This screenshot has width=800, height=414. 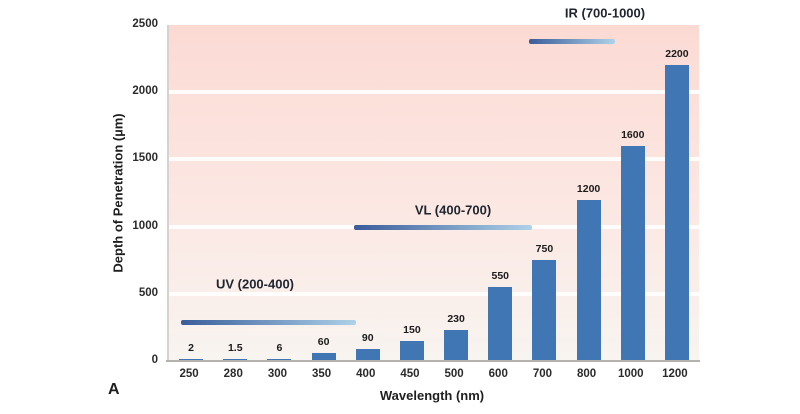 What do you see at coordinates (572, 41) in the screenshot?
I see `range-line-ir` at bounding box center [572, 41].